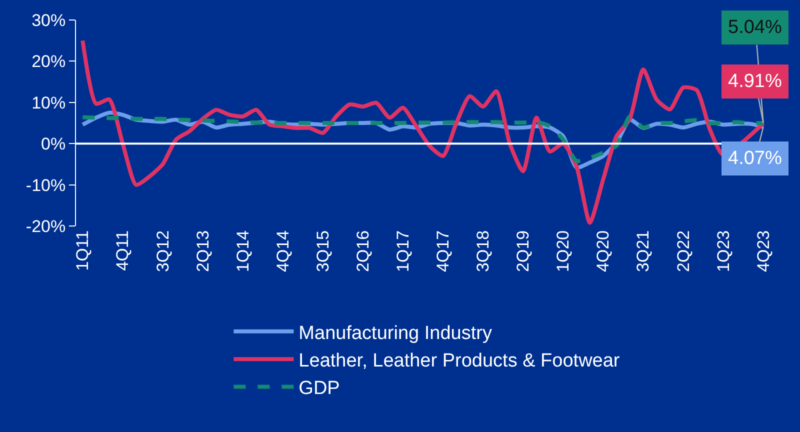  I want to click on x-tick-label: 4Q14, so click(282, 251).